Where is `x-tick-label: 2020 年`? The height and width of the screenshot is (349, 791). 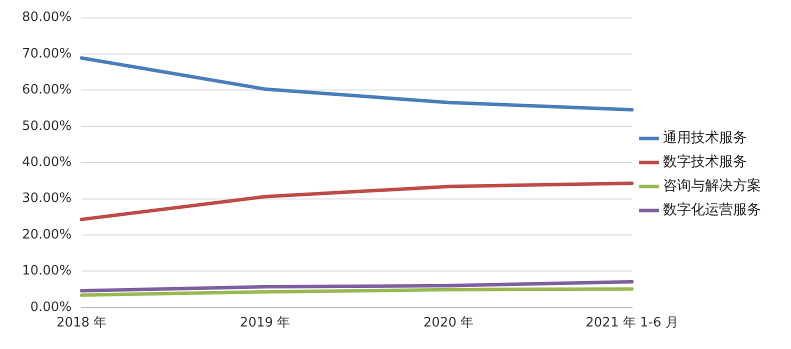 x-tick-label: 2020 年 is located at coordinates (448, 323).